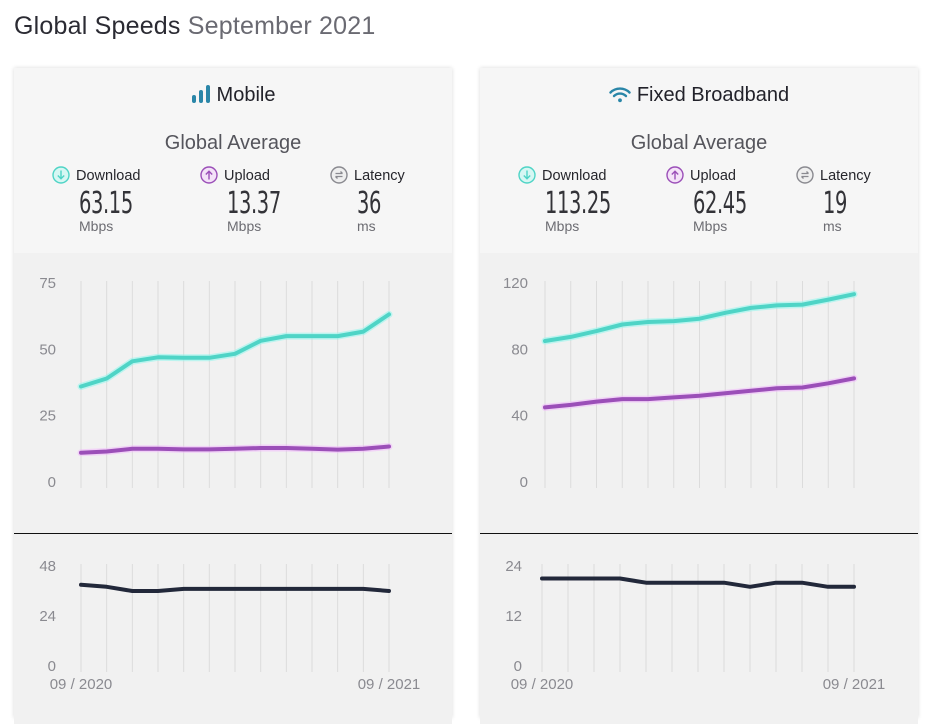  I want to click on latency-value: 36, so click(394, 204).